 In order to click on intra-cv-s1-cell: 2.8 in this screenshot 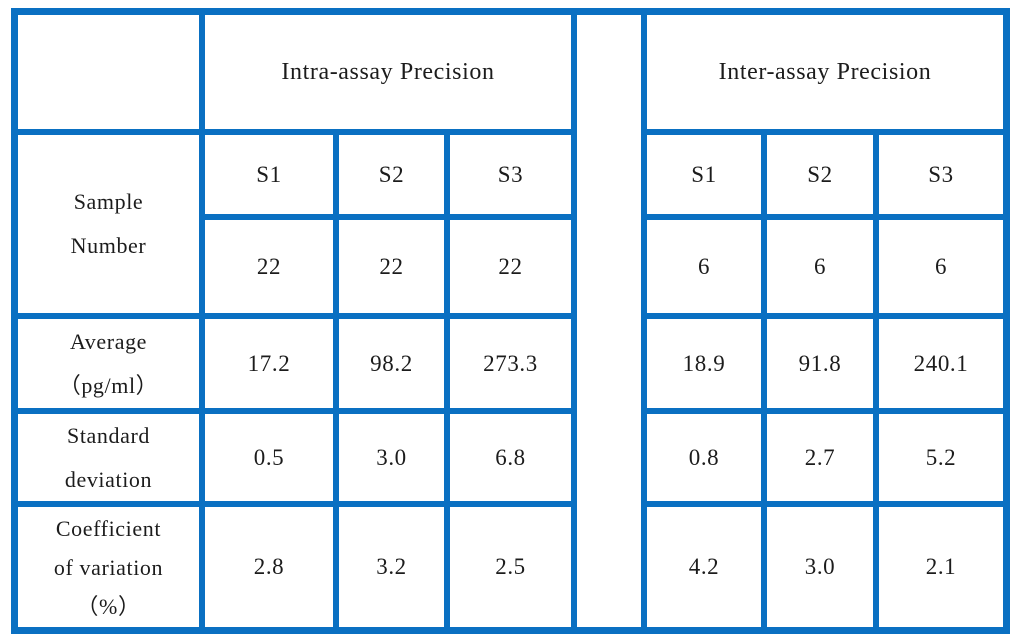, I will do `click(269, 567)`.